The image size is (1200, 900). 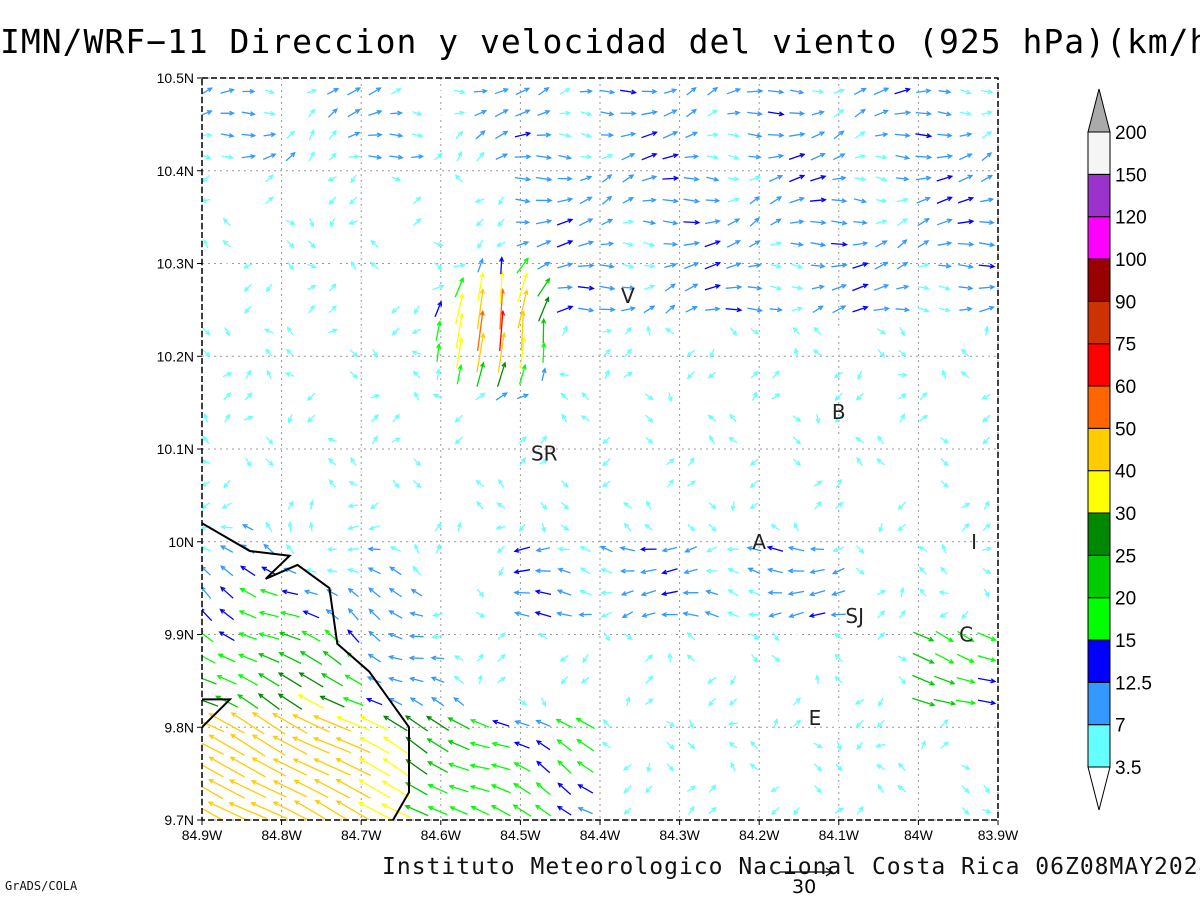 I want to click on lon-tick-label: 84.5W, so click(x=520, y=835).